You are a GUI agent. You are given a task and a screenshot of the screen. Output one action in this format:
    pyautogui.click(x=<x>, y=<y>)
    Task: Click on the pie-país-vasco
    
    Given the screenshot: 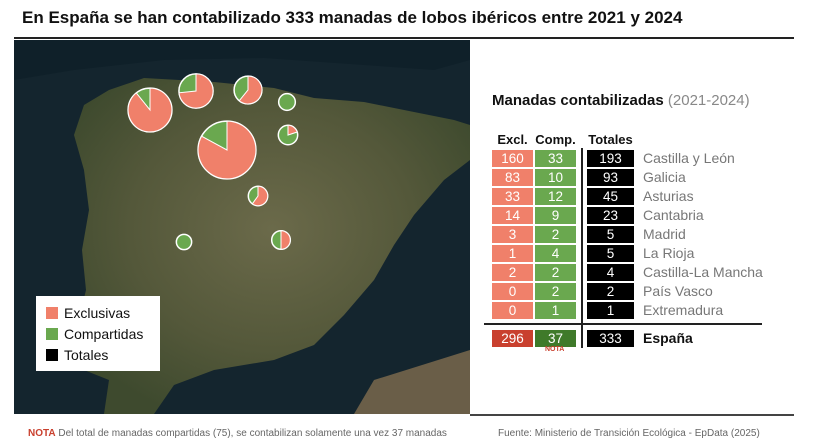 What is the action you would take?
    pyautogui.click(x=287, y=102)
    